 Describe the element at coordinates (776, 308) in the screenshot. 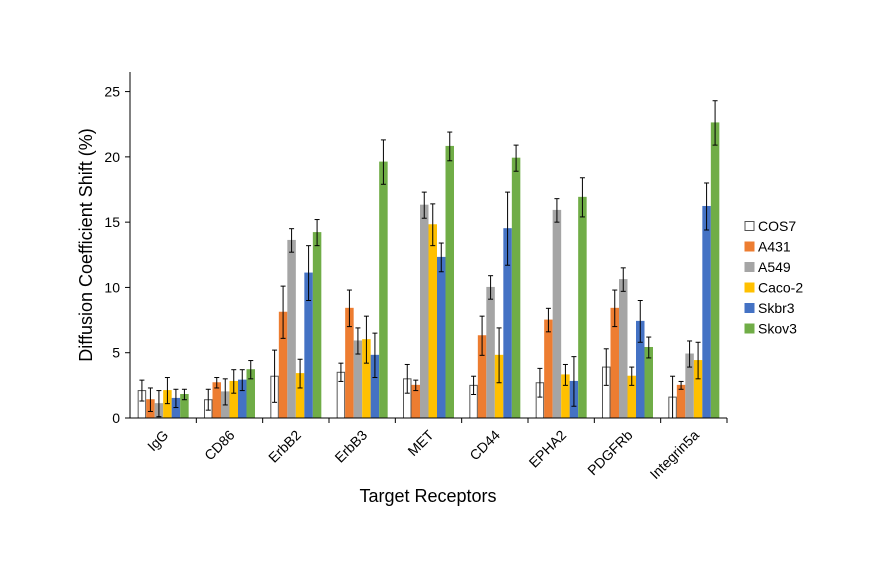

I see `legend-label-skbr3: Skbr3` at that location.